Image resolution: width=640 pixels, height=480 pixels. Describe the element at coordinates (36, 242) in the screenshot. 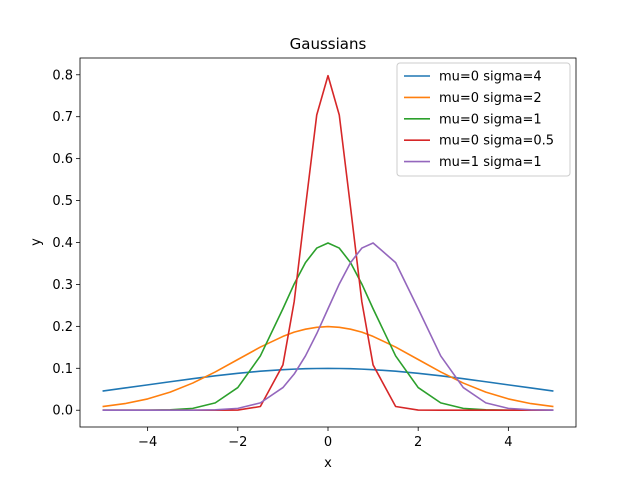

I see `y-axis-label: y` at that location.